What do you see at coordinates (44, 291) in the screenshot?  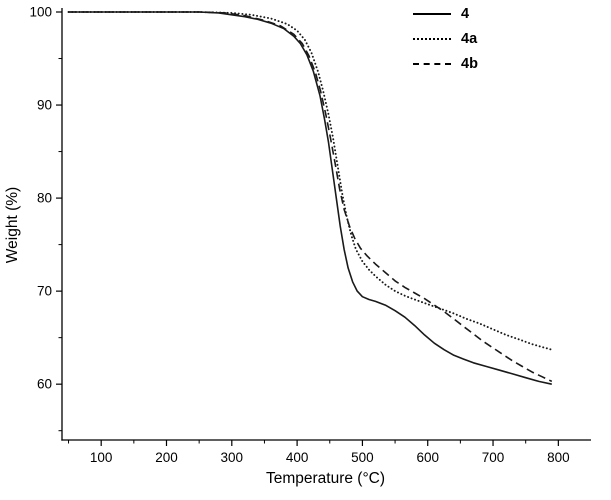 I see `y-tick-label: 70` at bounding box center [44, 291].